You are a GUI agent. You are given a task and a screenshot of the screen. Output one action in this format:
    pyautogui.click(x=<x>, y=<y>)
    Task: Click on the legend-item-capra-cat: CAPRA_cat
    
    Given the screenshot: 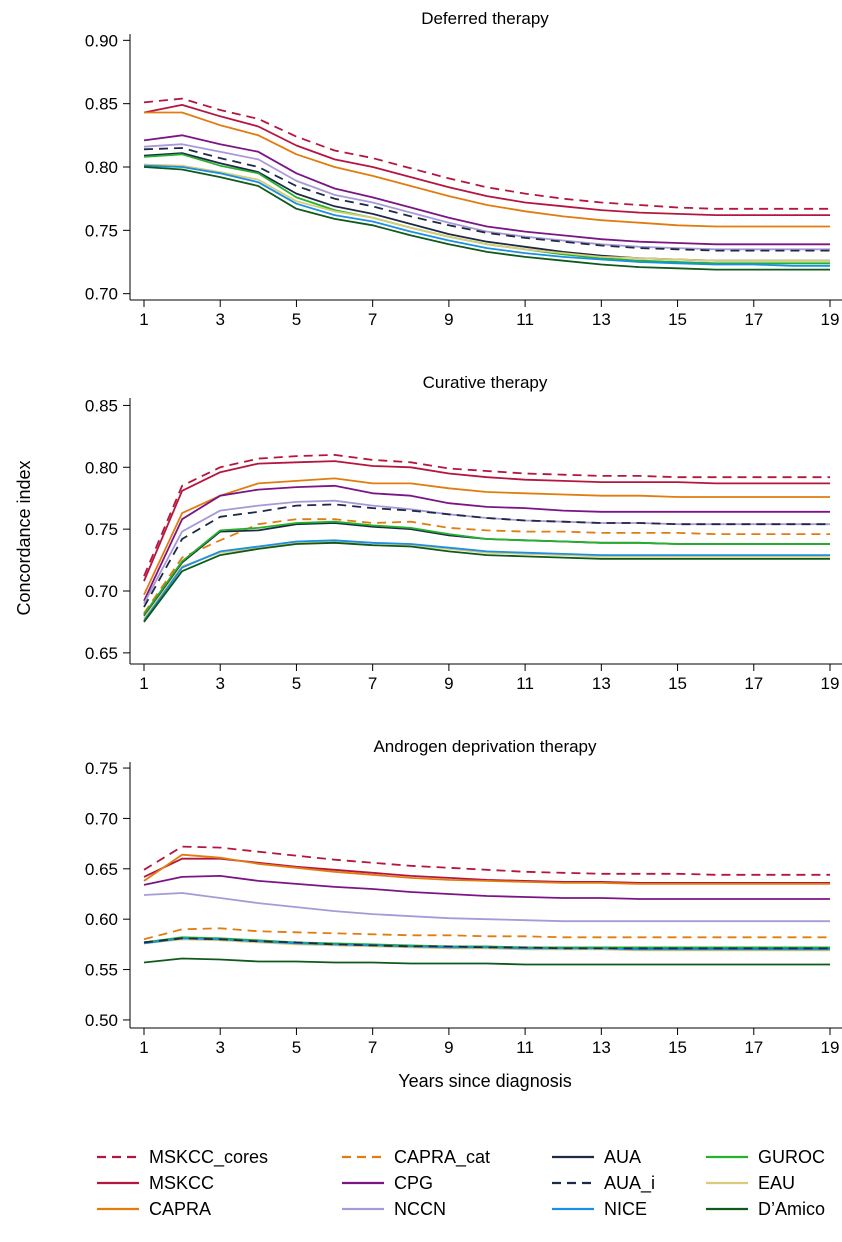 What is the action you would take?
    pyautogui.click(x=416, y=1157)
    